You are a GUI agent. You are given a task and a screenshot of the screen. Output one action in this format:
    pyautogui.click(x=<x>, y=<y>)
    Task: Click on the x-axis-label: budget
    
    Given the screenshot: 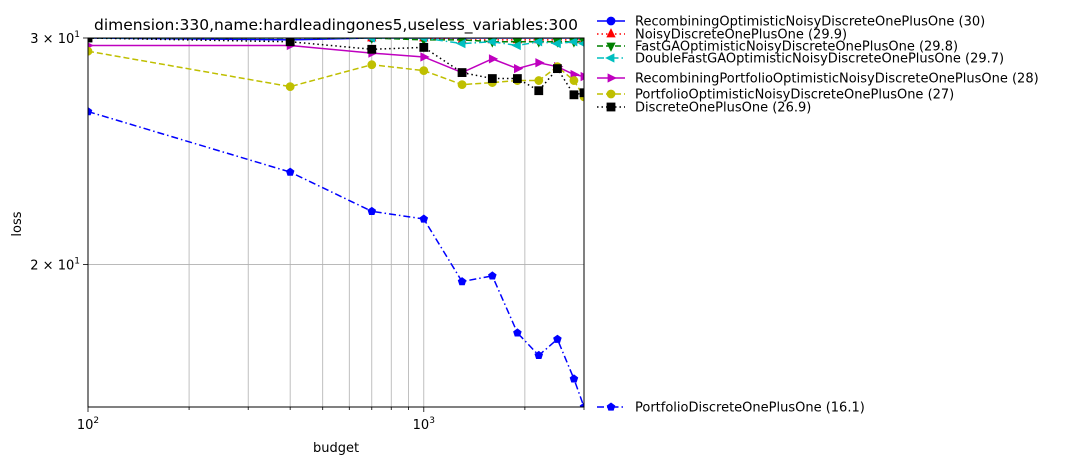 What is the action you would take?
    pyautogui.click(x=336, y=448)
    